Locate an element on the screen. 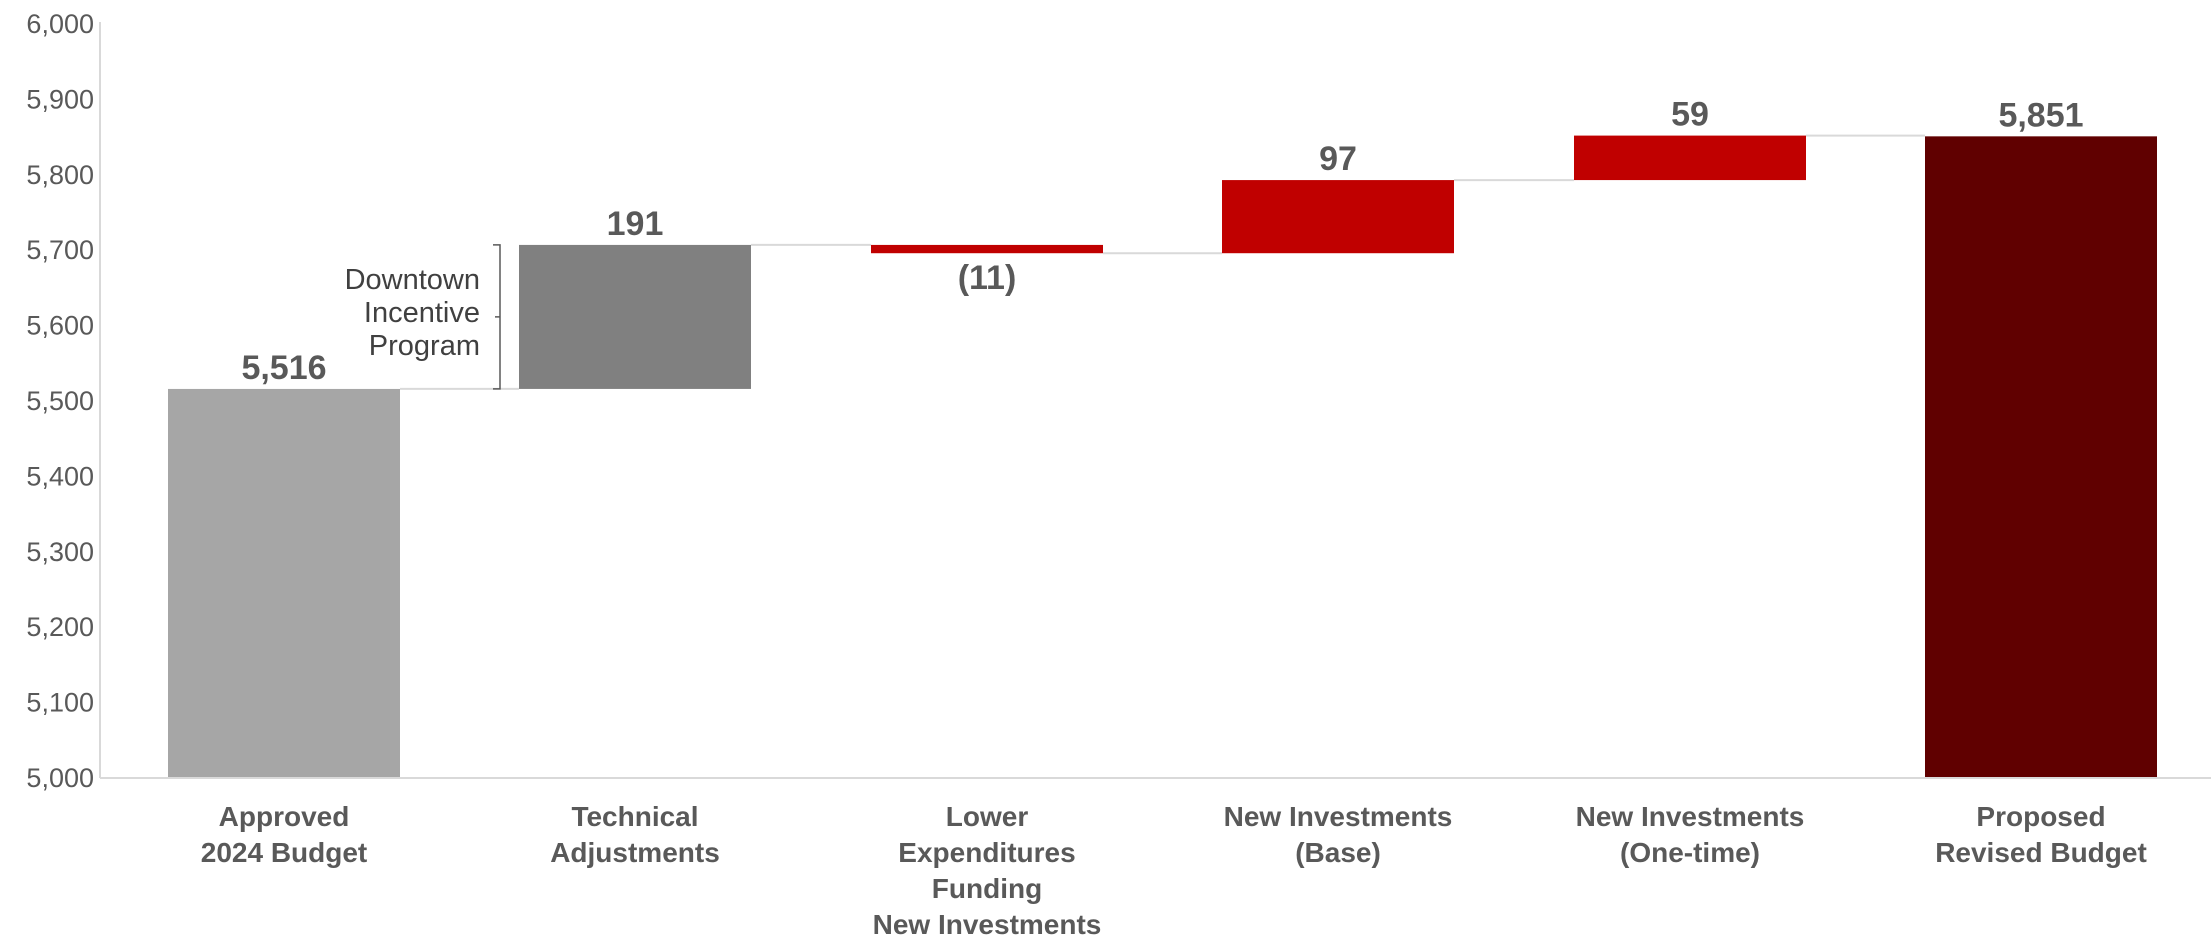 This screenshot has height=942, width=2211. data-label: 191 is located at coordinates (635, 224).